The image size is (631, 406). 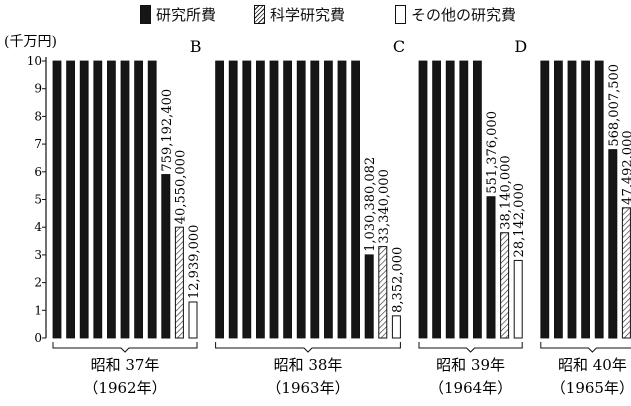 What do you see at coordinates (38, 172) in the screenshot?
I see `y-tick-label: 6` at bounding box center [38, 172].